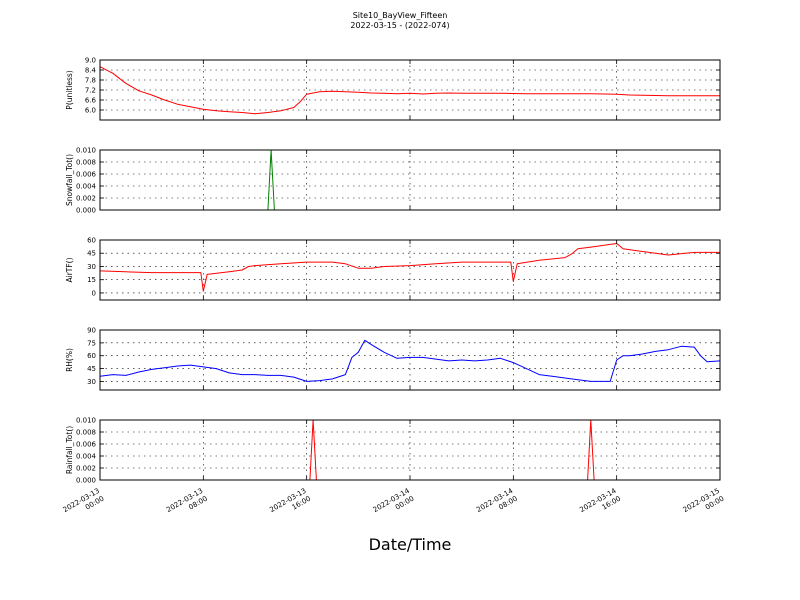 The width and height of the screenshot is (800, 600). I want to click on y-tick-label: 75, so click(91, 343).